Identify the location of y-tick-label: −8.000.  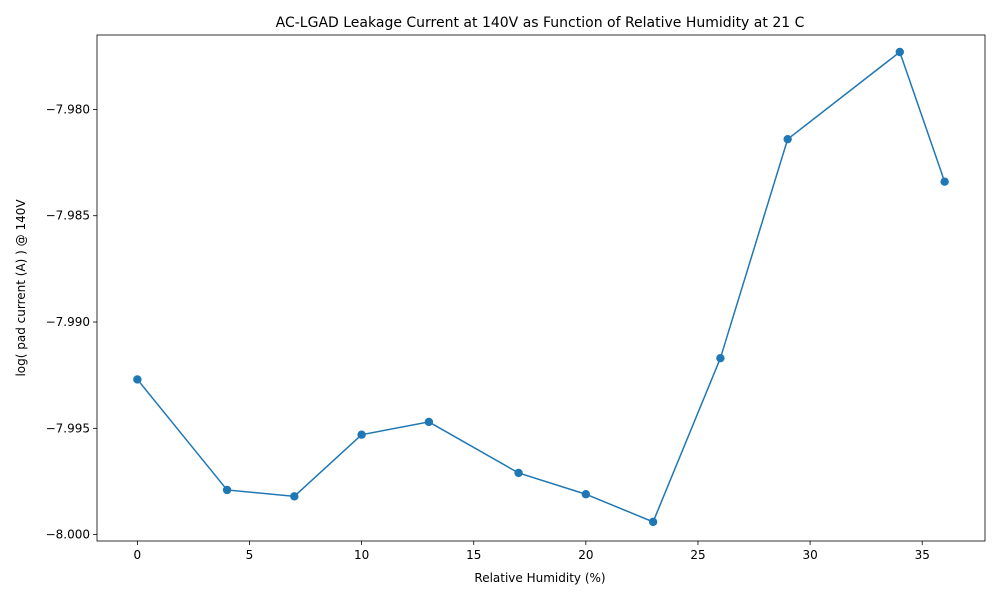
(68, 535).